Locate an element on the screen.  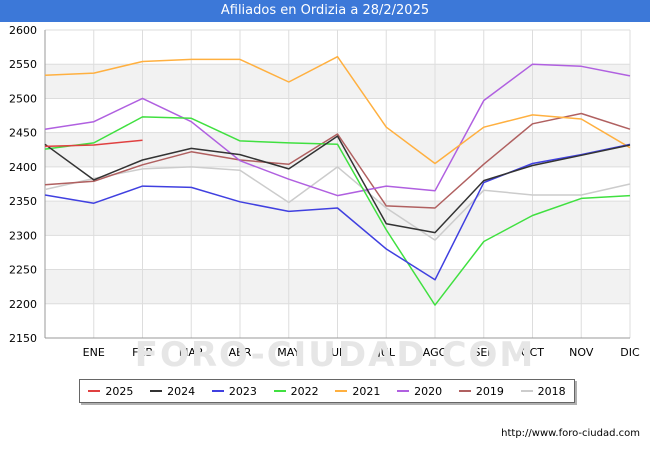
y-tick-label: 2400 is located at coordinates (23, 167).